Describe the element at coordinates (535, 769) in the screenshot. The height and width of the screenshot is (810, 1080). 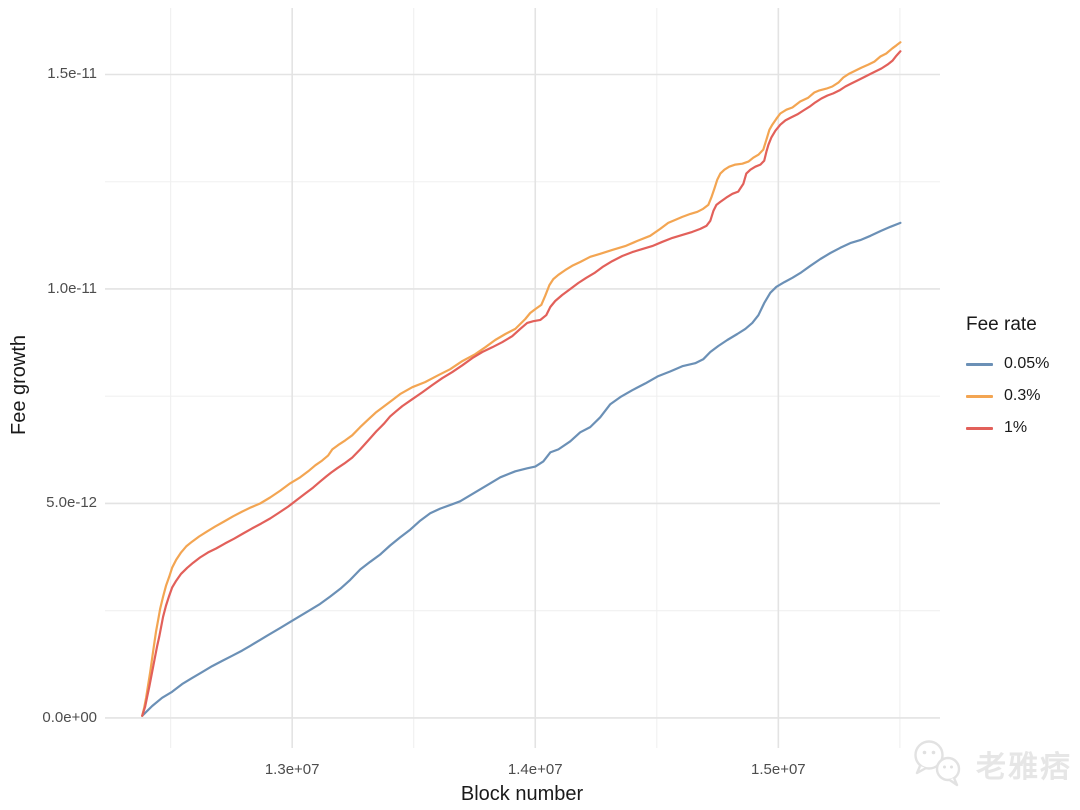
I see `x-axis-tick-label: 1.4e+07` at that location.